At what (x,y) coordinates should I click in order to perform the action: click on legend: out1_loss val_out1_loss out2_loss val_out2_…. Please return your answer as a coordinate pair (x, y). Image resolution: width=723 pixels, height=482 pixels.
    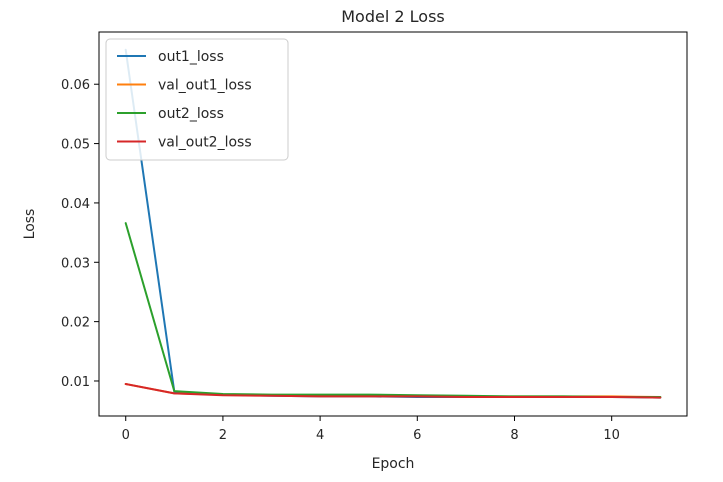
    Looking at the image, I should click on (197, 99).